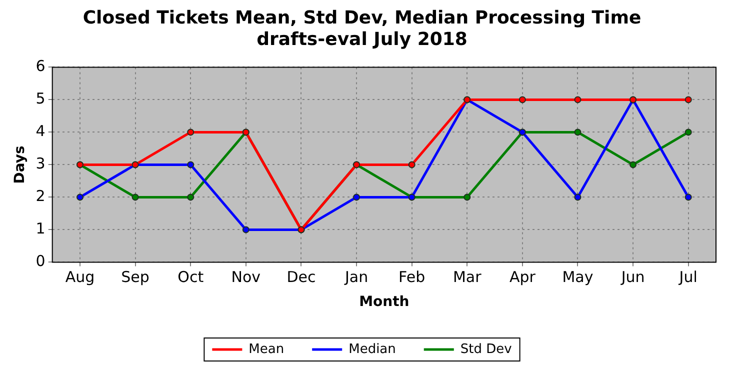 This screenshot has width=732, height=378. What do you see at coordinates (135, 277) in the screenshot?
I see `x-tick-label: Sep` at bounding box center [135, 277].